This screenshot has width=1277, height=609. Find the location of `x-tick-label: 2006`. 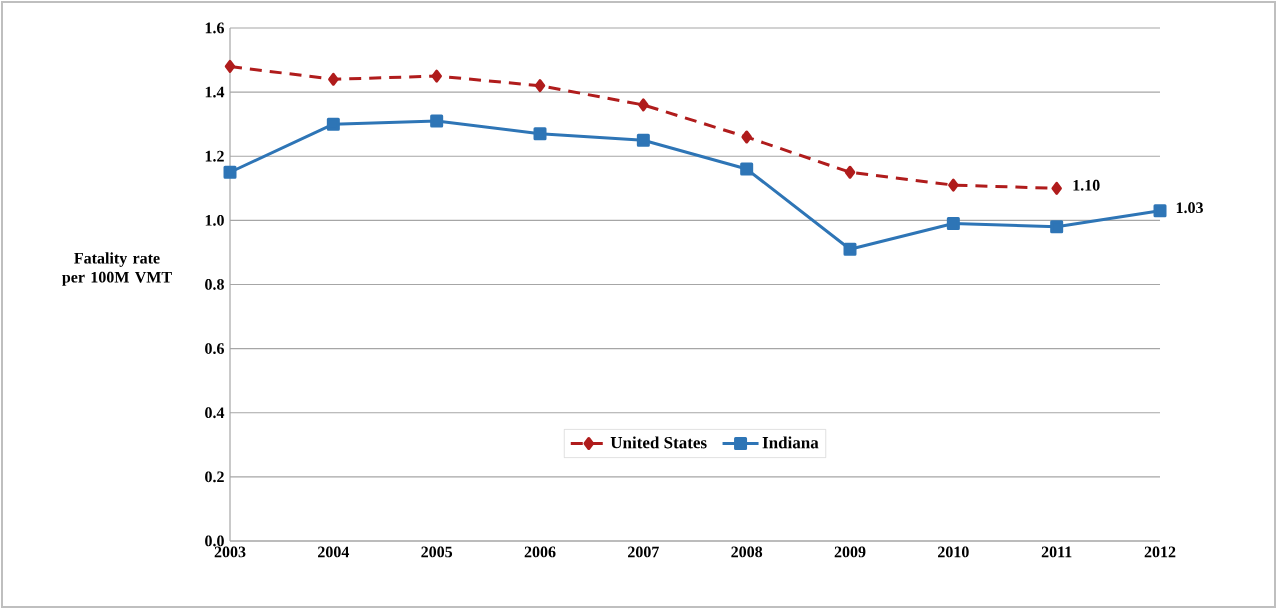

x-tick-label: 2006 is located at coordinates (540, 552).